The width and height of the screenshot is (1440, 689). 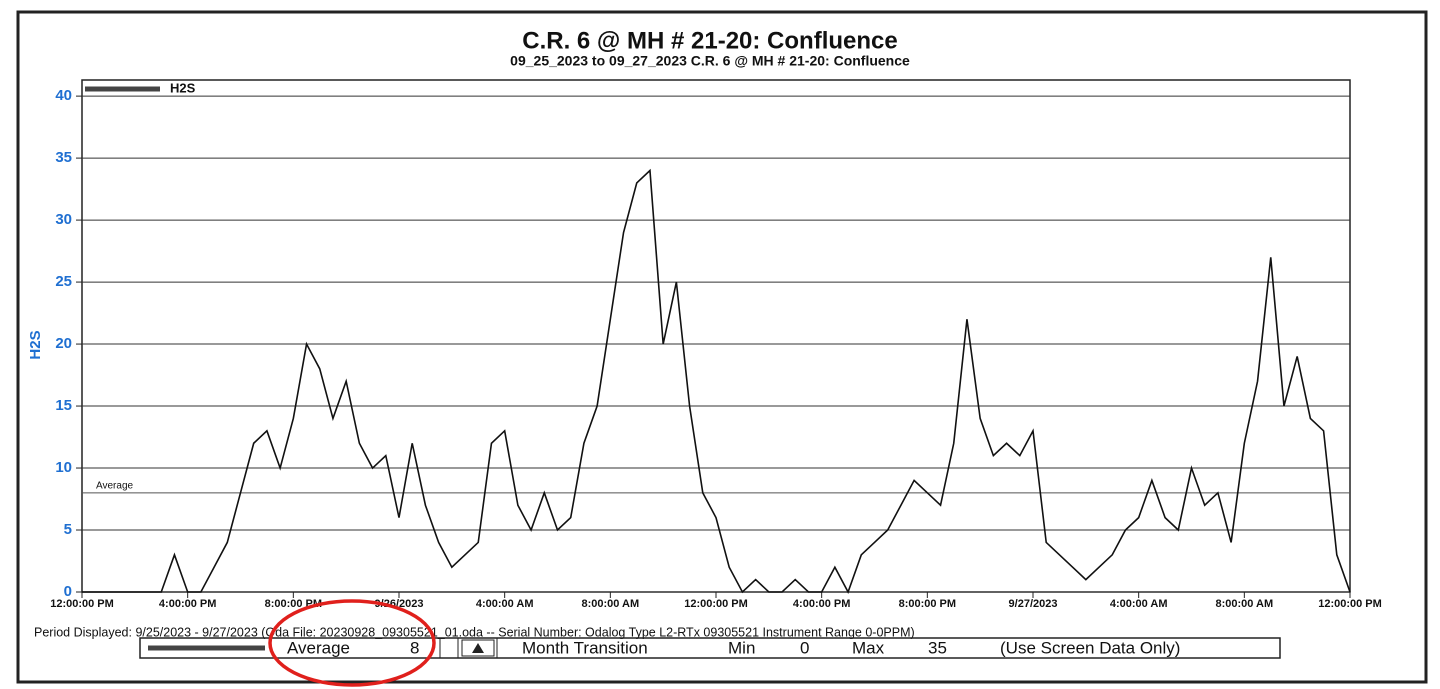 I want to click on triangle-icon, so click(x=478, y=648).